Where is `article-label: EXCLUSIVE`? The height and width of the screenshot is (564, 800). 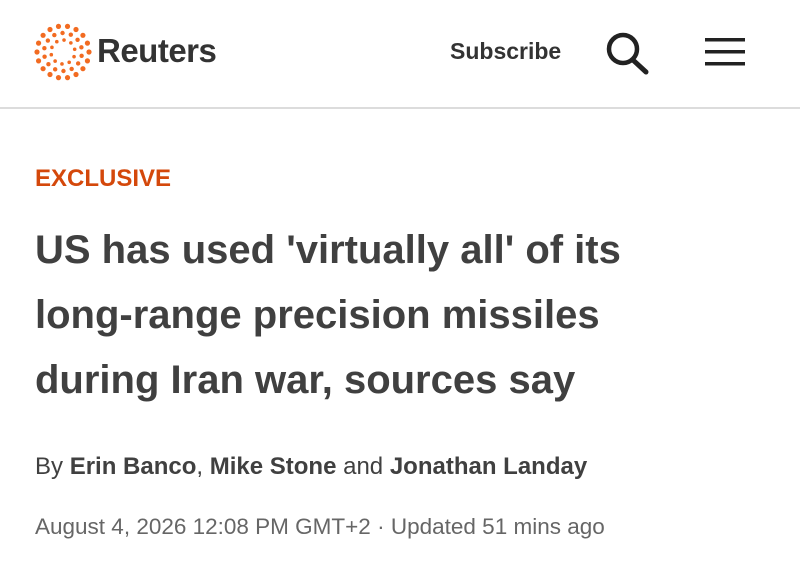
article-label: EXCLUSIVE is located at coordinates (103, 178).